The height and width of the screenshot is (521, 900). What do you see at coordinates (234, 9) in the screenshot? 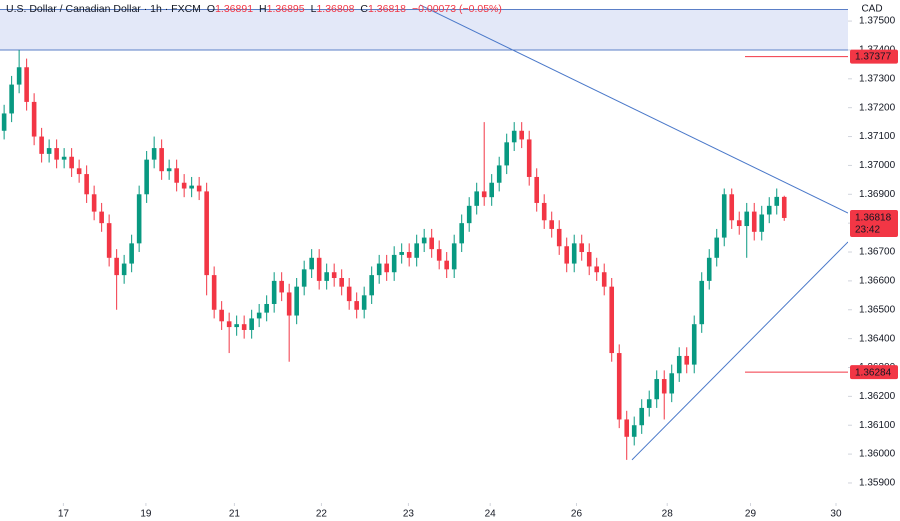
I see `ohlc-value: 1.36891` at bounding box center [234, 9].